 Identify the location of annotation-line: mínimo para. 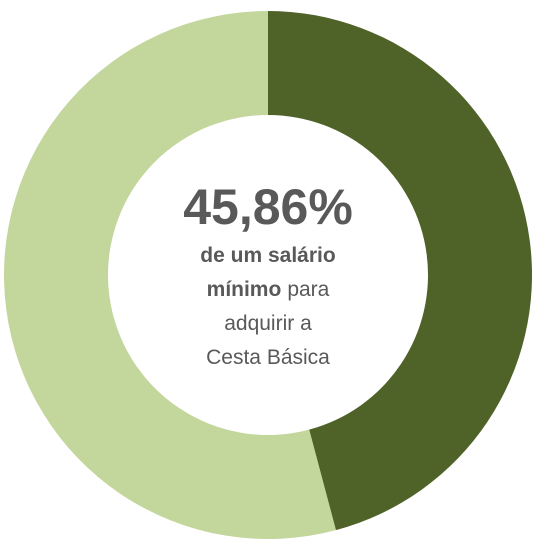
(268, 289).